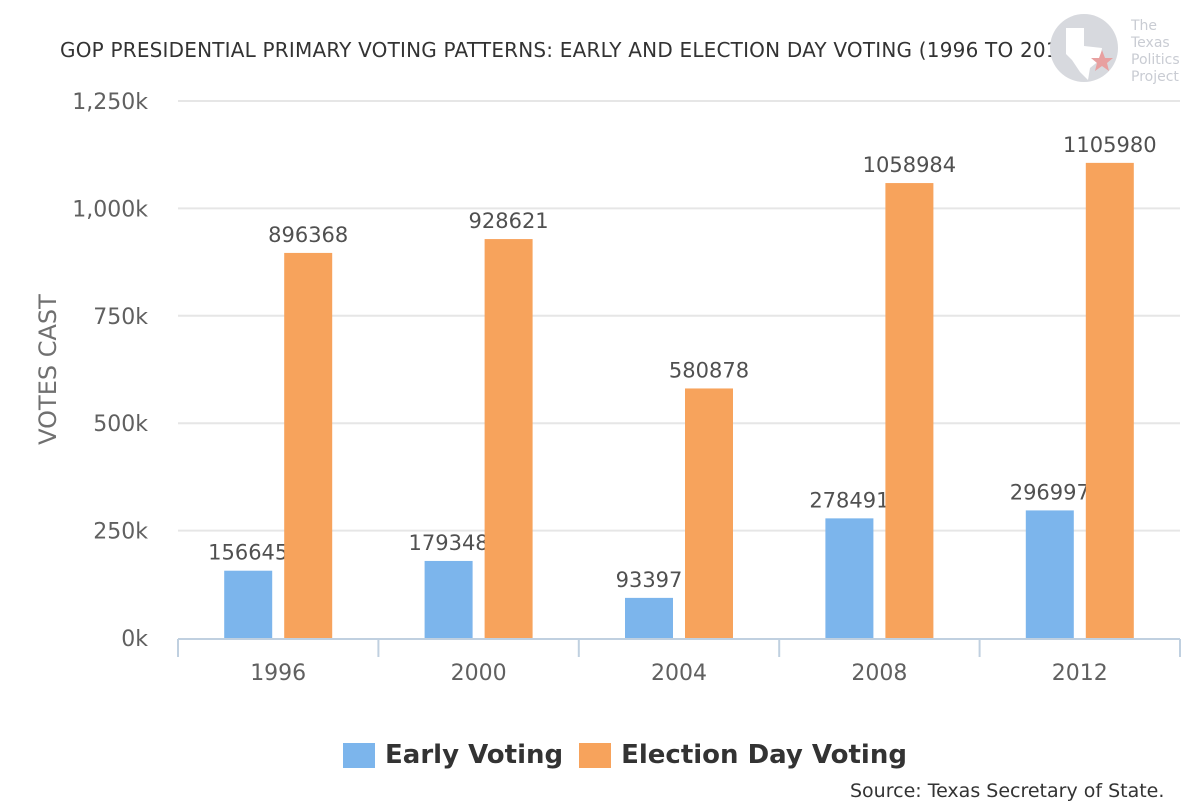 The image size is (1200, 802). What do you see at coordinates (134, 639) in the screenshot?
I see `y-tick-label: 0k` at bounding box center [134, 639].